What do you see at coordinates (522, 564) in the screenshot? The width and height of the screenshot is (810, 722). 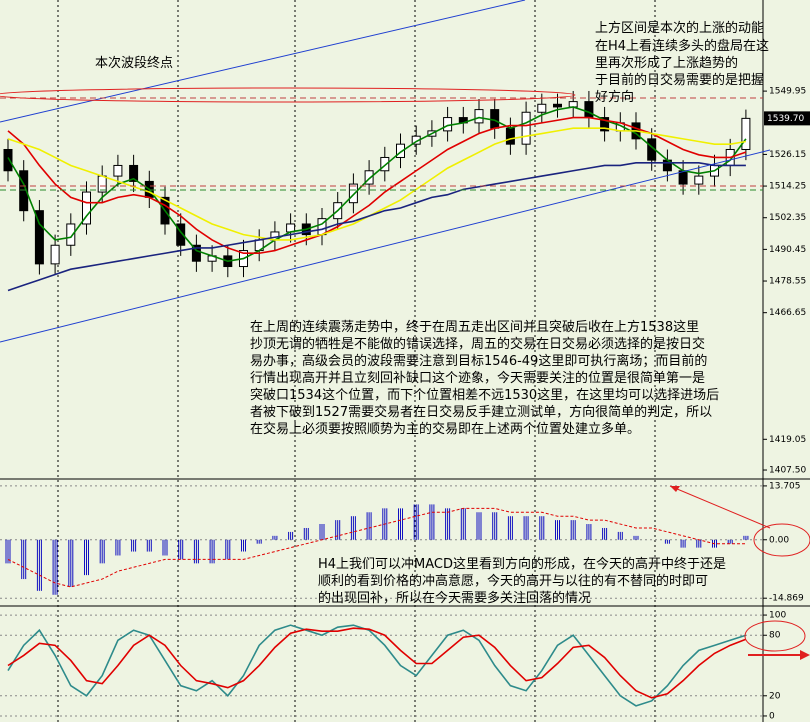 I see `annotation: H4上我们可以冲MACD这里看到方向的形成，在今天的高开中终于还是` at bounding box center [522, 564].